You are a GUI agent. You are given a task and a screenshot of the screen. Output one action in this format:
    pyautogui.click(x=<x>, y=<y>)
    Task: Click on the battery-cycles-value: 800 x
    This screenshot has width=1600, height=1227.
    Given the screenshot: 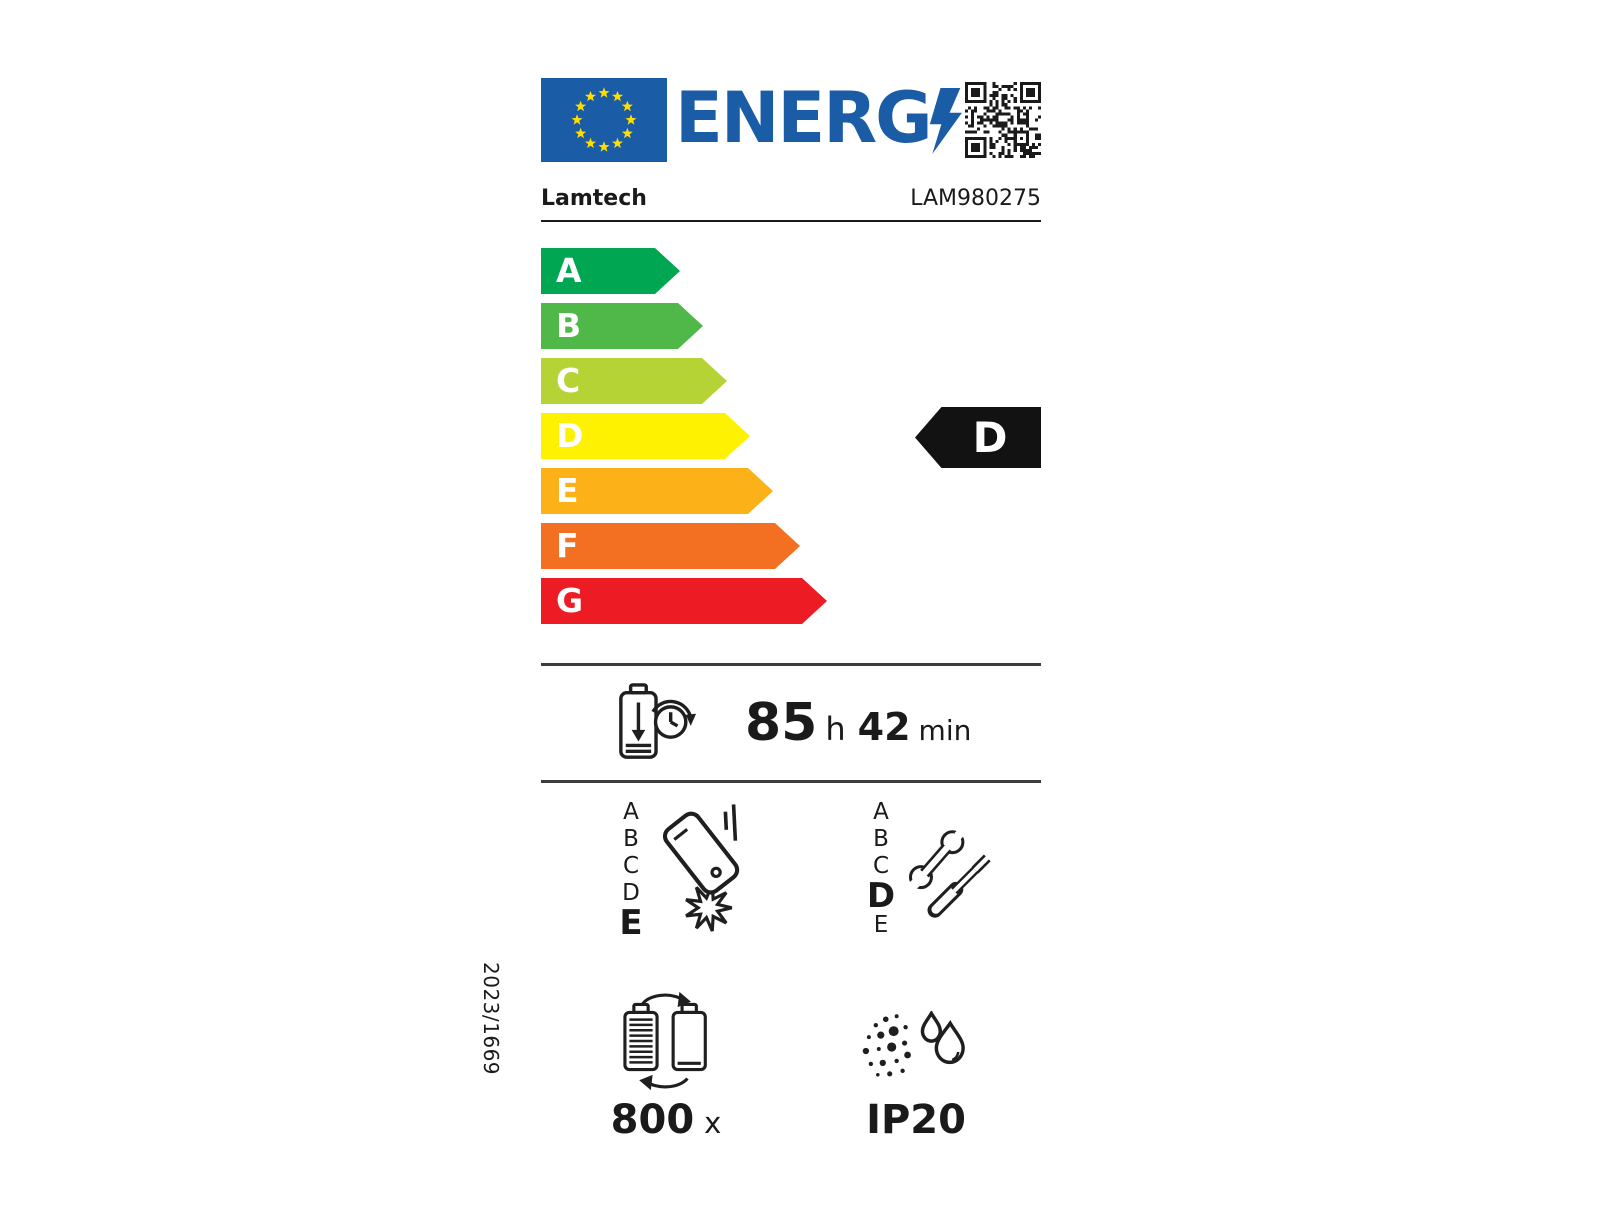 What is the action you would take?
    pyautogui.click(x=666, y=1120)
    